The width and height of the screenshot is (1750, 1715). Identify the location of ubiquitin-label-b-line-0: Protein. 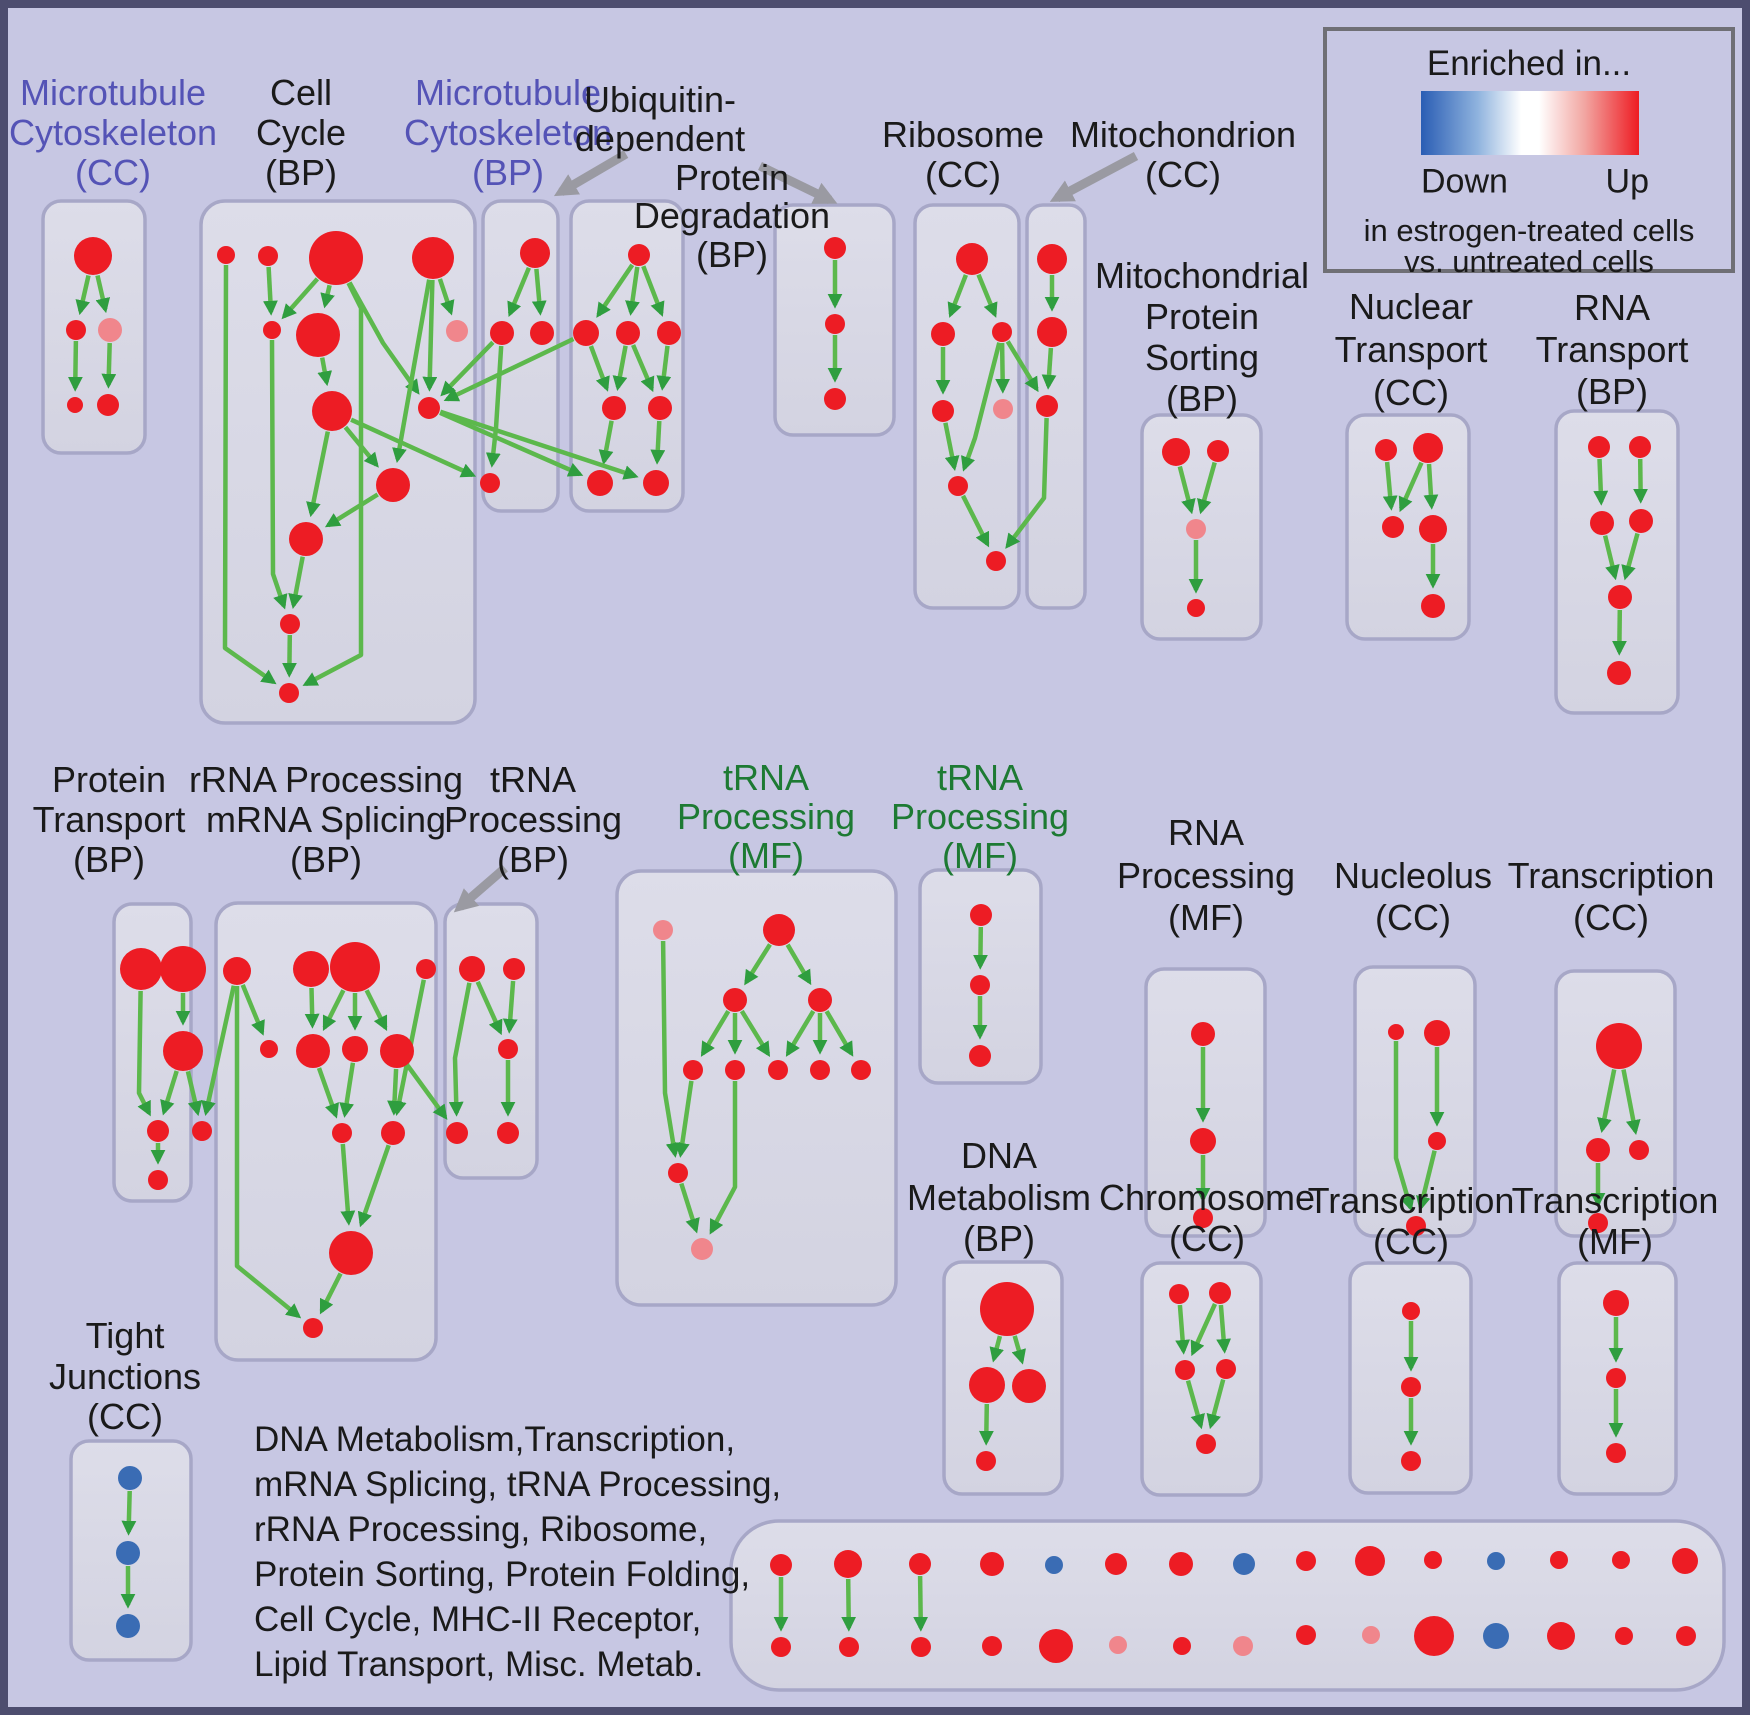
(732, 177).